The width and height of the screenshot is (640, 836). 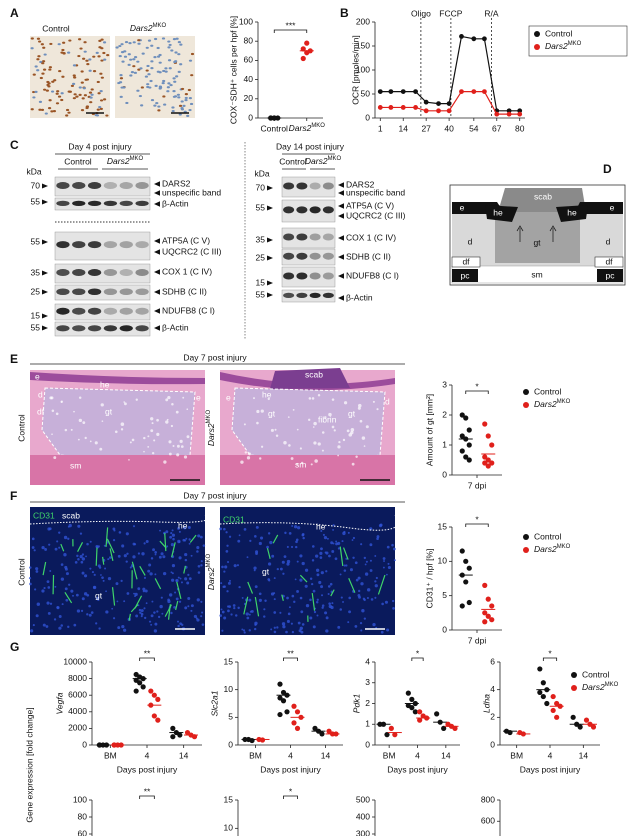 What do you see at coordinates (371, 237) in the screenshot?
I see `protein-label: COX 1 (C IV)` at bounding box center [371, 237].